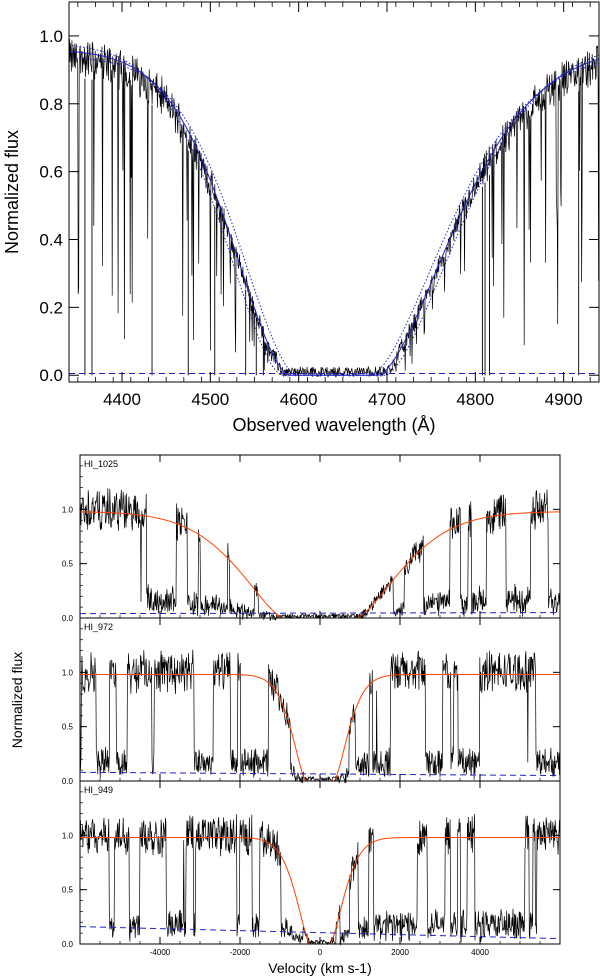 Image resolution: width=600 pixels, height=979 pixels. Describe the element at coordinates (17, 700) in the screenshot. I see `bottom-y-axis-label: Normalized flux` at that location.